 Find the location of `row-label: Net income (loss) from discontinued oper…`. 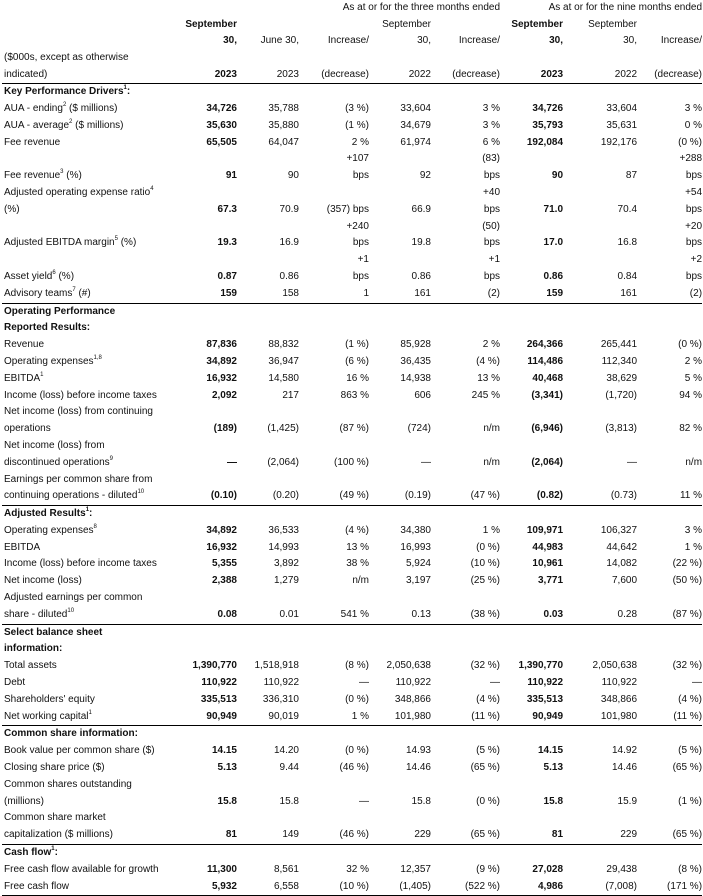

row-label: Net income (loss) from discontinued oper… is located at coordinates (92, 455).